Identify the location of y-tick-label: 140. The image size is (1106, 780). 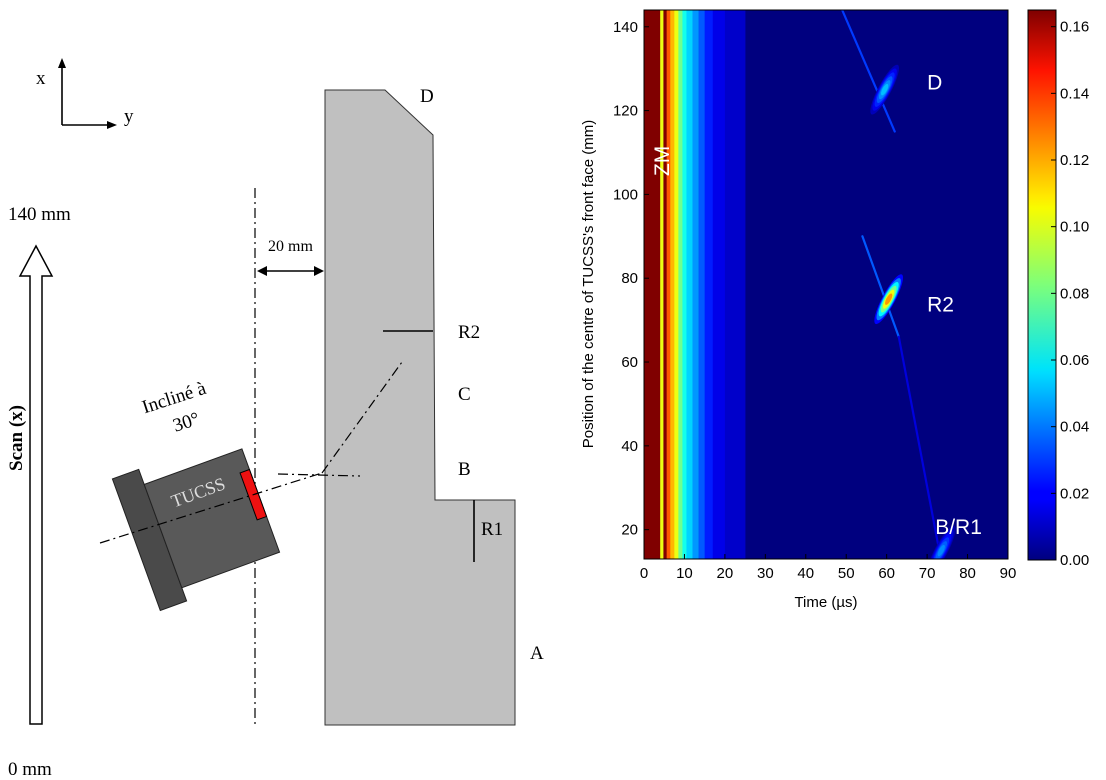
(625, 27).